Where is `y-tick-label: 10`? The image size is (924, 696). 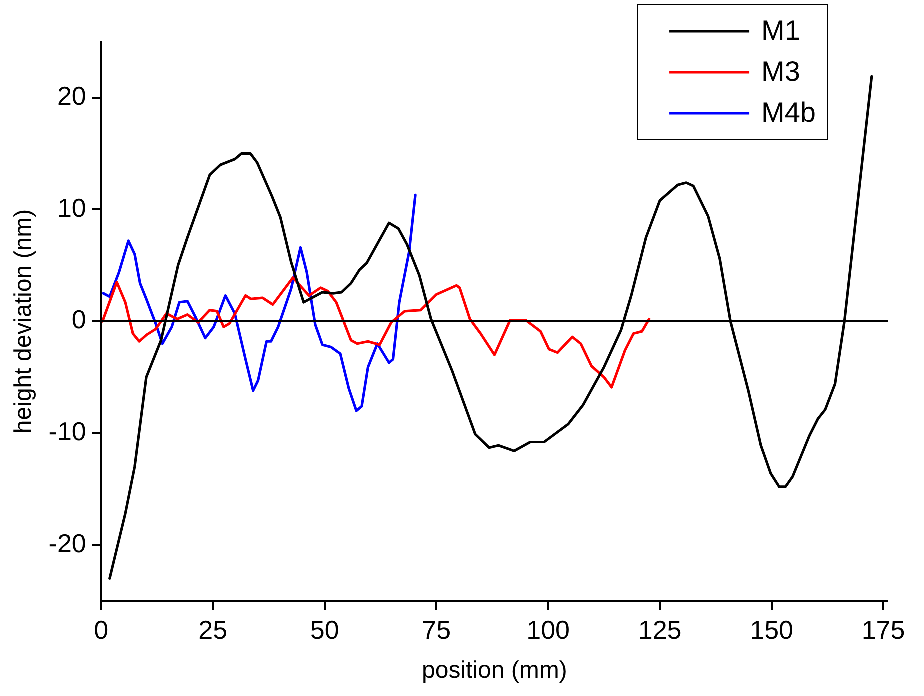 y-tick-label: 10 is located at coordinates (71, 207).